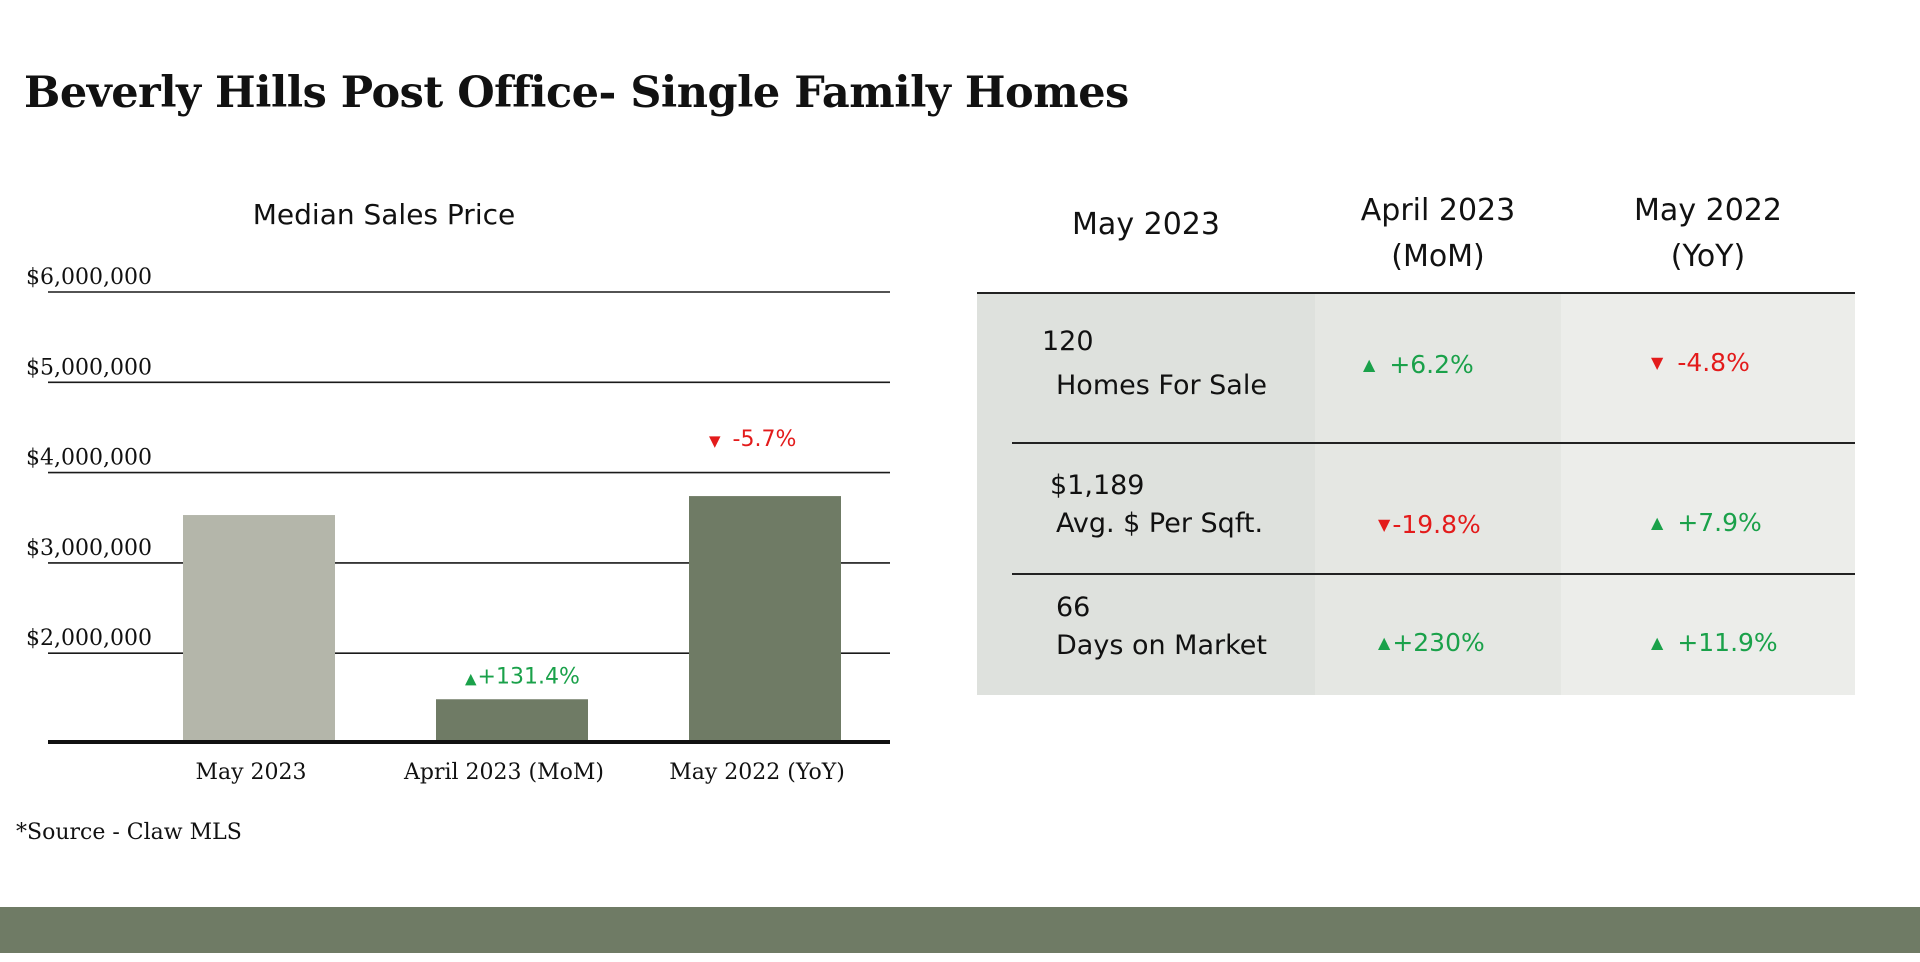 The image size is (1920, 962). What do you see at coordinates (1438, 494) in the screenshot?
I see `column-background-april-2023` at bounding box center [1438, 494].